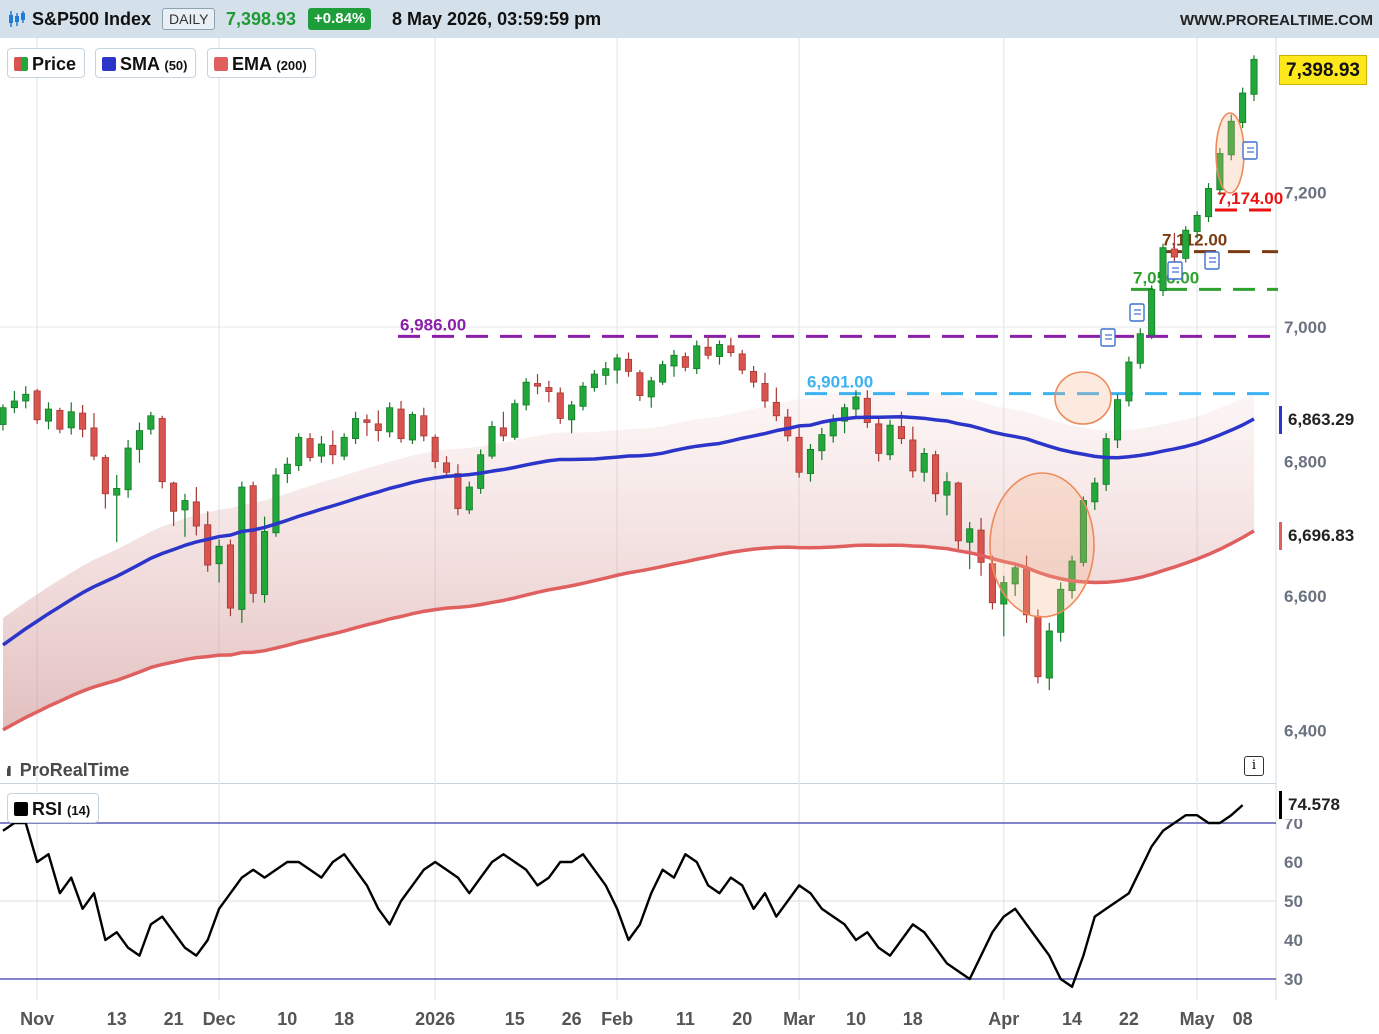  I want to click on info-icon: i, so click(1254, 765).